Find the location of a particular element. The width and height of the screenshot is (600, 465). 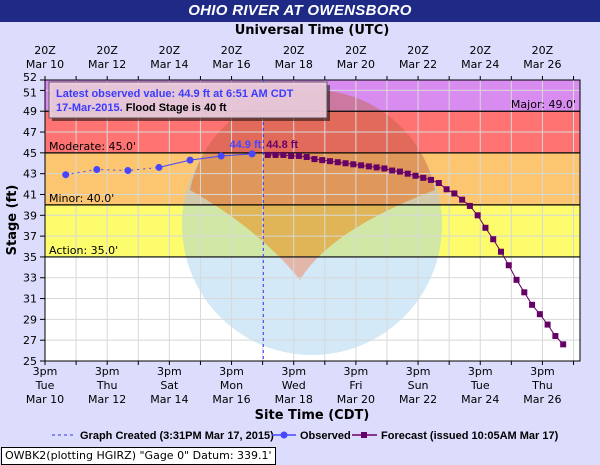

legend-forecast: Forecast (issued 10:05AM Mar 17) is located at coordinates (470, 436).